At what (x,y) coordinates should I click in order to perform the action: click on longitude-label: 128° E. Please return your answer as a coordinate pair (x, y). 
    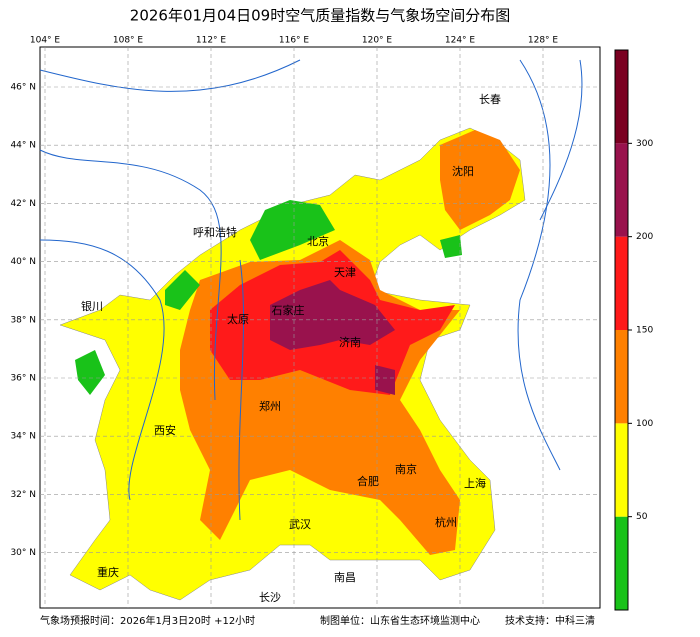
    Looking at the image, I should click on (543, 41).